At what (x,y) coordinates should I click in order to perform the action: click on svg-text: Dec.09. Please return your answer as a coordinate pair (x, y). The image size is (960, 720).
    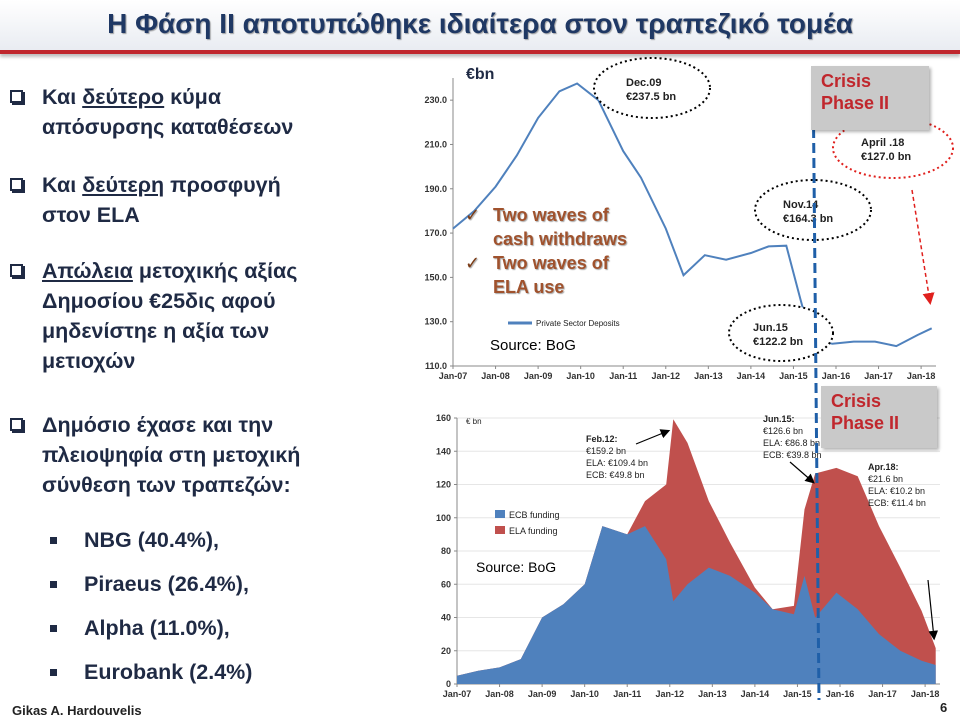
    Looking at the image, I should click on (643, 83).